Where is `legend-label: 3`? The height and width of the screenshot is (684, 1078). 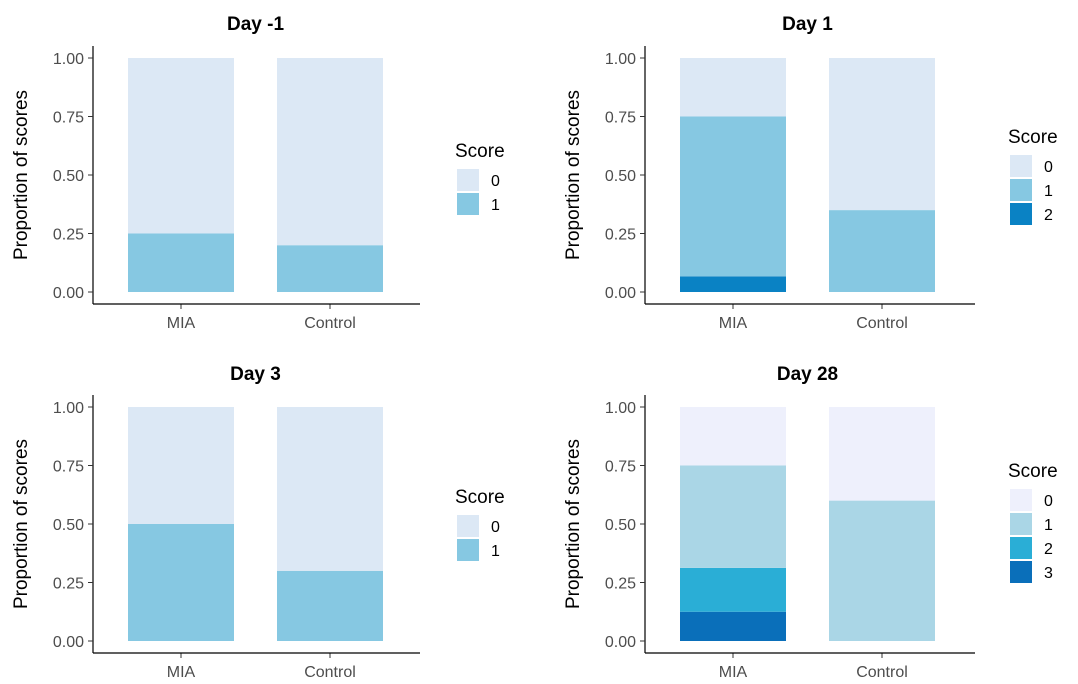 legend-label: 3 is located at coordinates (1048, 573).